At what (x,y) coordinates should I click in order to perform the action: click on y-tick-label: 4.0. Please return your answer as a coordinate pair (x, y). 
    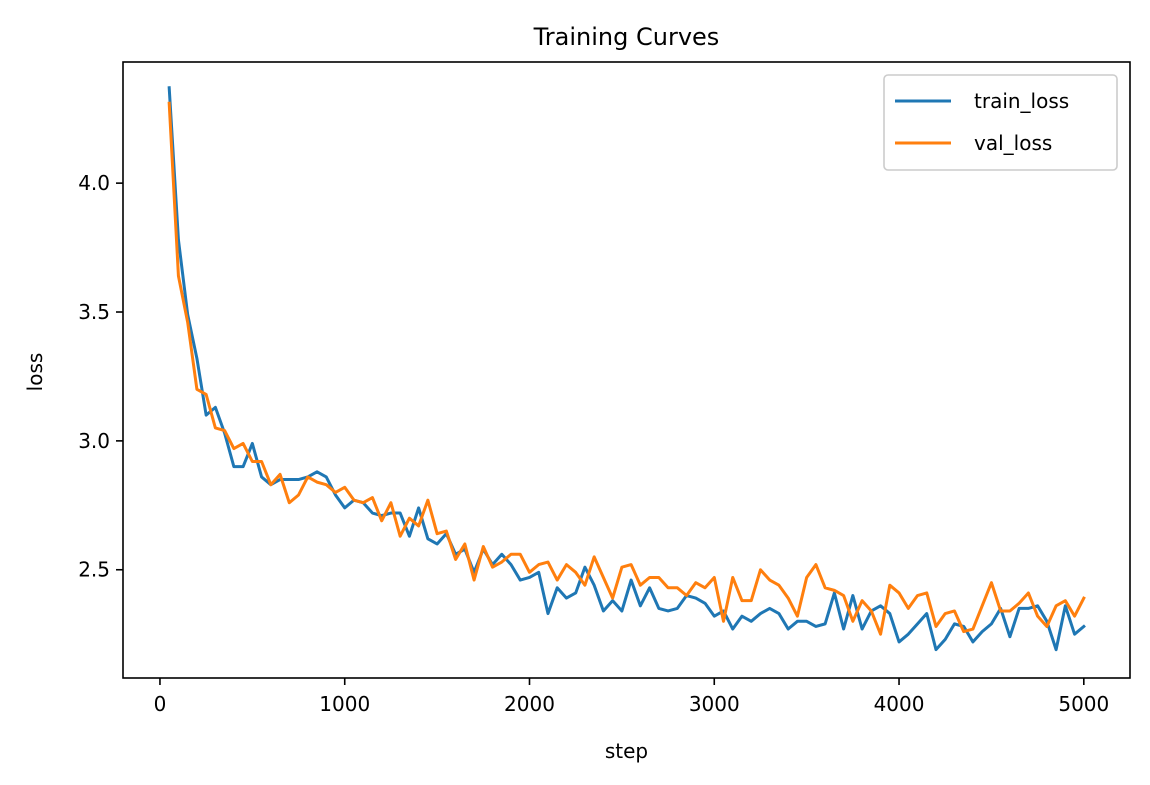
    Looking at the image, I should click on (94, 183).